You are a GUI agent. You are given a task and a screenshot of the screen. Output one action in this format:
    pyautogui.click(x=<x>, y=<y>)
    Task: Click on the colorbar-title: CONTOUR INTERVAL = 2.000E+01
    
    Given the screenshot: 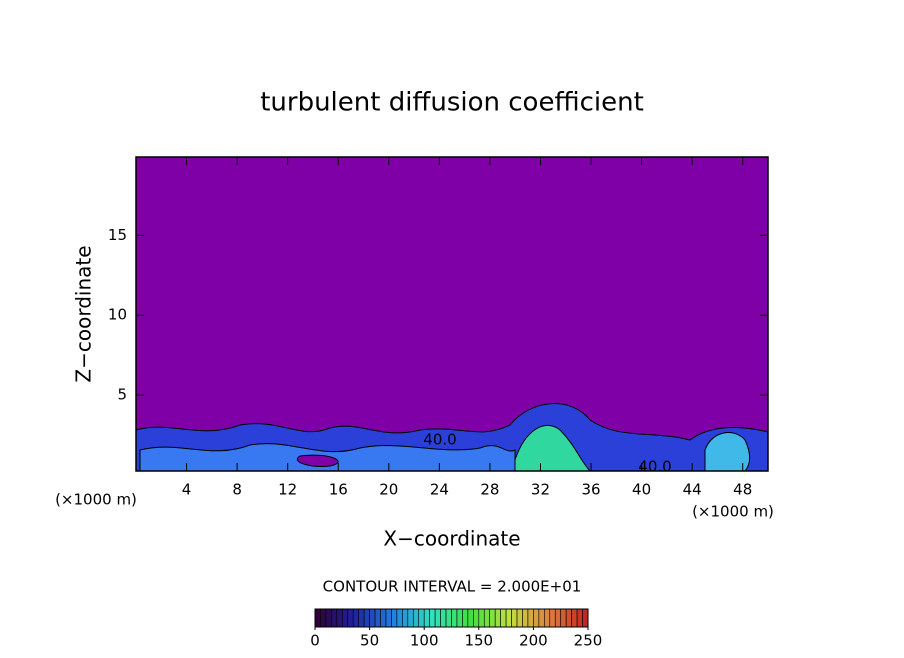 What is the action you would take?
    pyautogui.click(x=452, y=587)
    